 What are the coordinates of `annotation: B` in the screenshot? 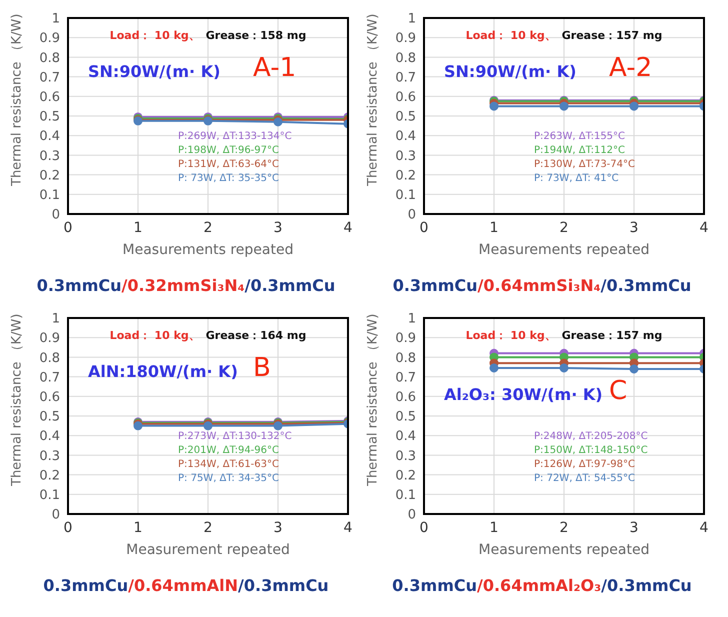 It's located at (262, 367).